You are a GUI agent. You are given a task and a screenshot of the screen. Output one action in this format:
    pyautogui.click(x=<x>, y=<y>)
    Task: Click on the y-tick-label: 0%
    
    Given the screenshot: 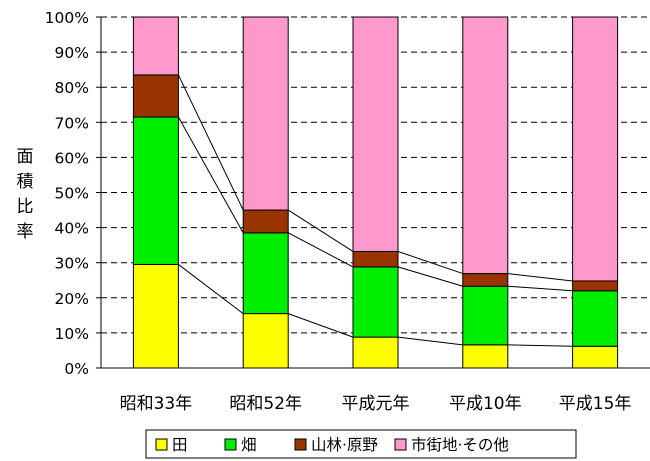 What is the action you would take?
    pyautogui.click(x=76, y=369)
    